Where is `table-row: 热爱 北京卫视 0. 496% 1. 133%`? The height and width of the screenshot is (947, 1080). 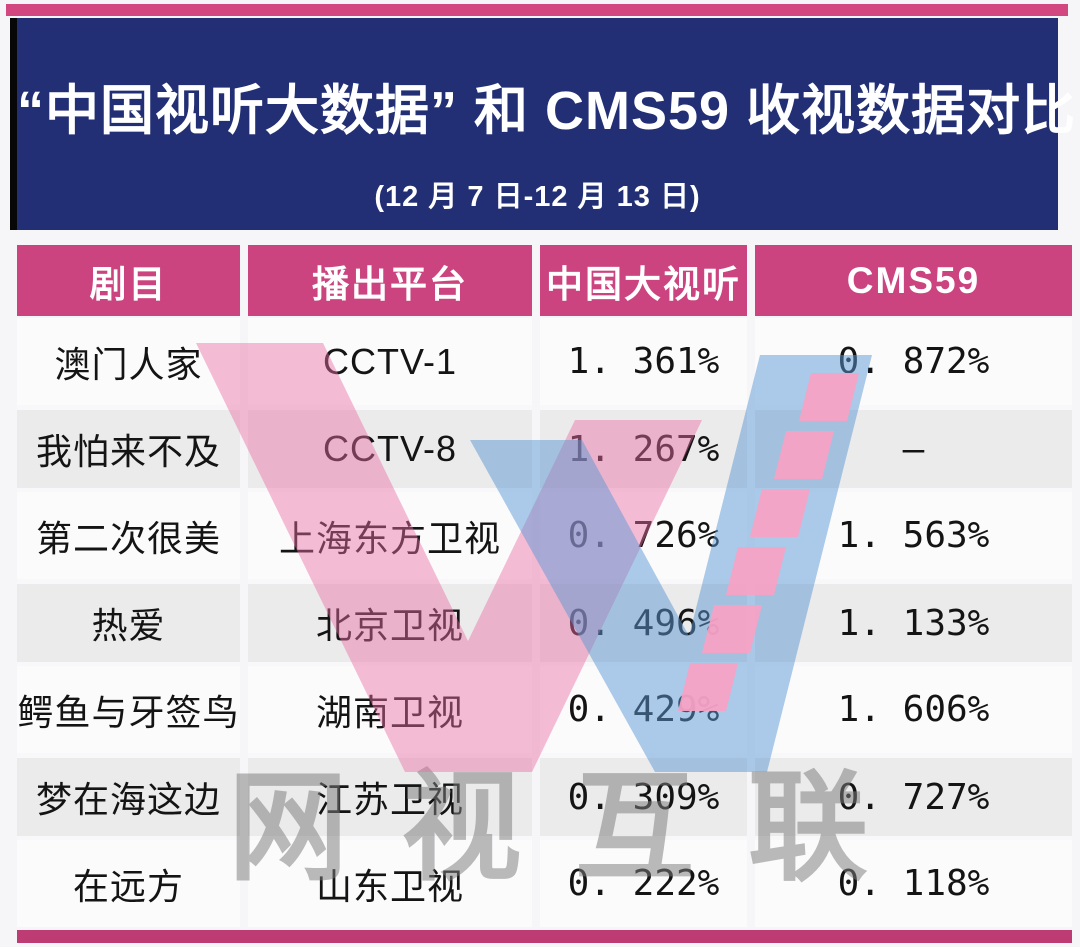 table-row: 热爱 北京卫视 0. 496% 1. 133% is located at coordinates (548, 622).